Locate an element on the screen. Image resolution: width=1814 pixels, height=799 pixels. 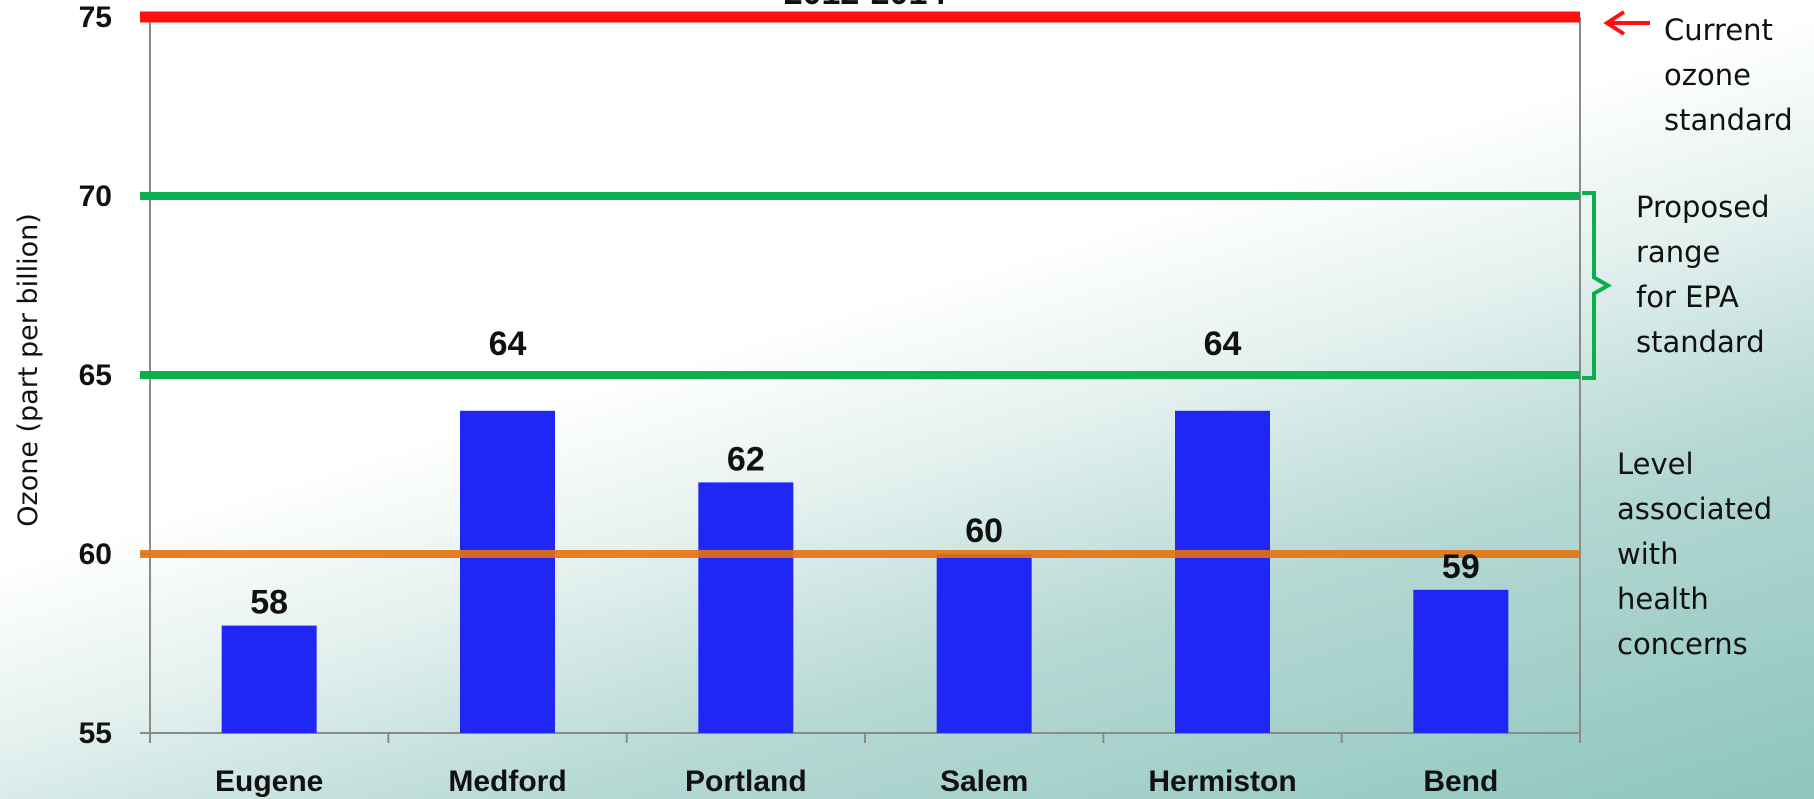
x-category-label: Portland is located at coordinates (746, 781).